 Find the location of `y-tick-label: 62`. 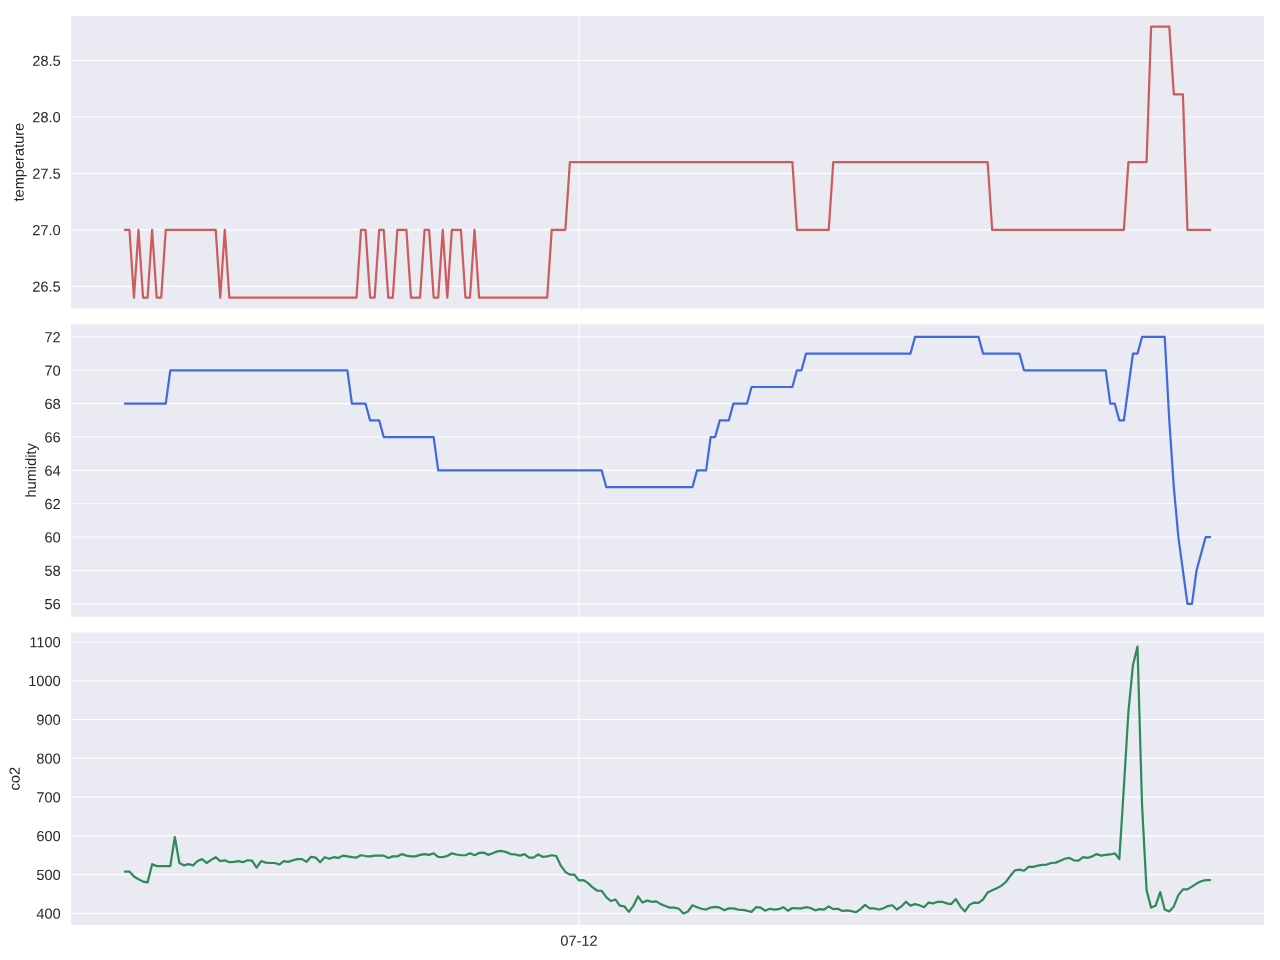

y-tick-label: 62 is located at coordinates (52, 504).